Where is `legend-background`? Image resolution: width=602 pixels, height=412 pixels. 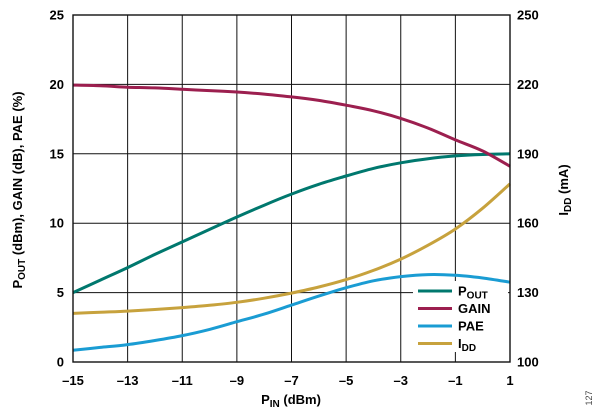 legend-background is located at coordinates (460, 316).